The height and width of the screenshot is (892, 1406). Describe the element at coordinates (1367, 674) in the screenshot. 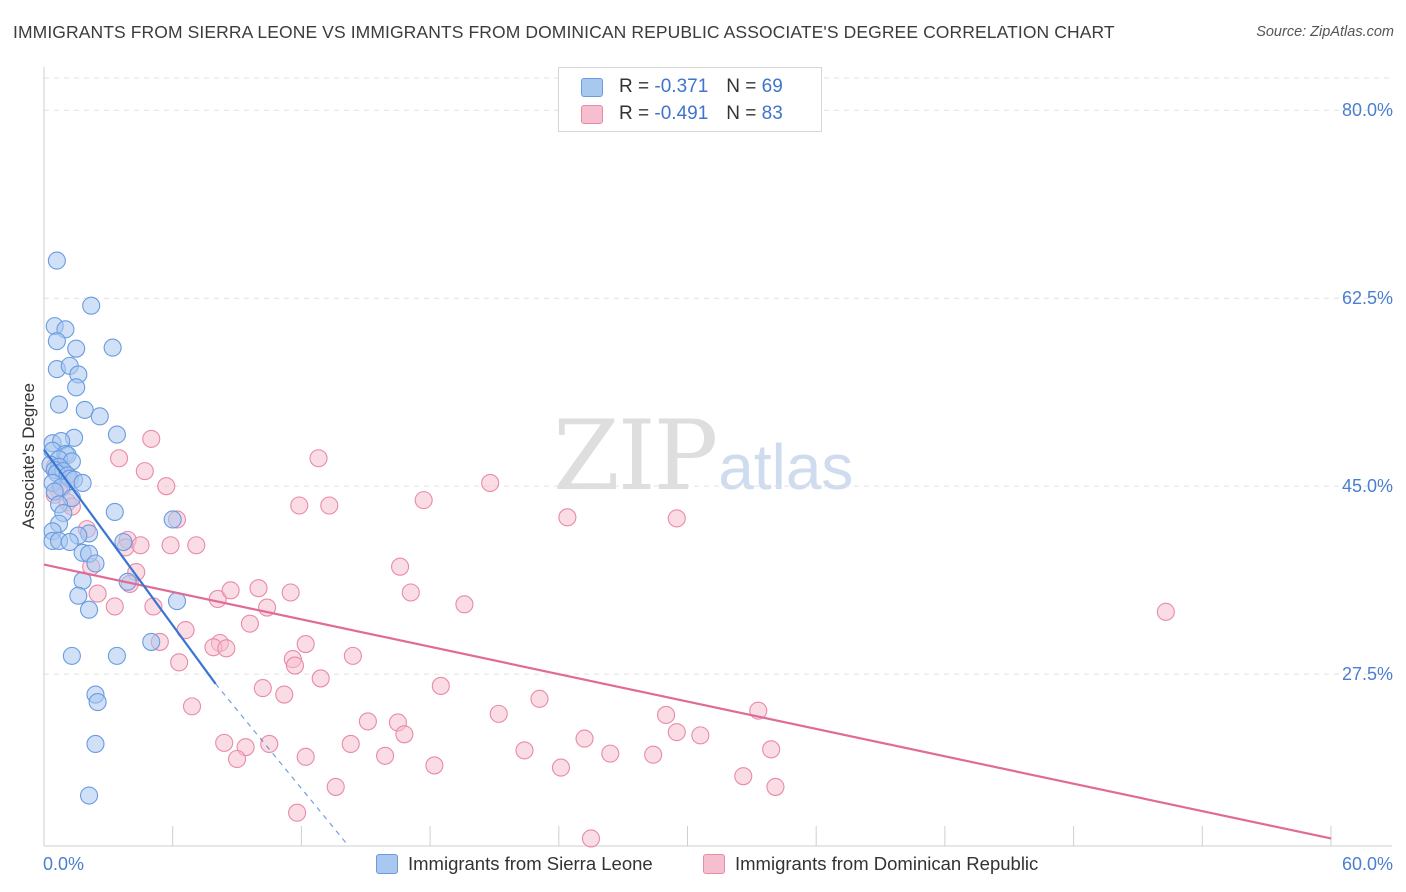

I see `y-tick-label: 27.5%` at that location.